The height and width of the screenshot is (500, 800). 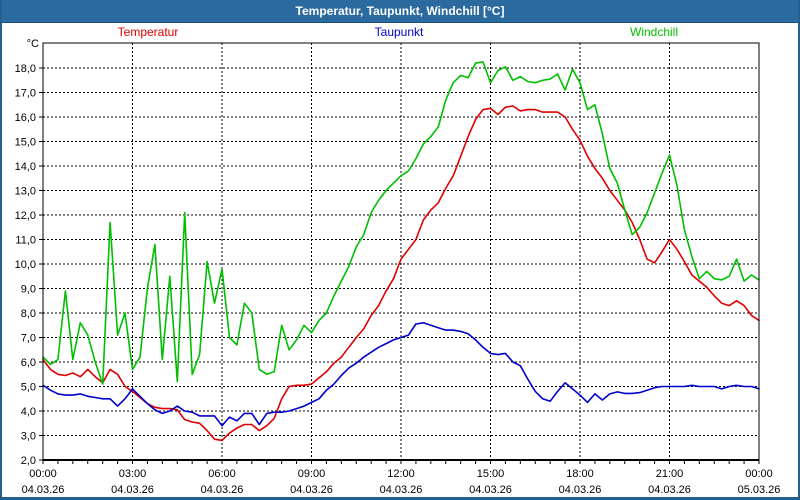 What do you see at coordinates (25, 94) in the screenshot?
I see `y-tick-label: 17,0` at bounding box center [25, 94].